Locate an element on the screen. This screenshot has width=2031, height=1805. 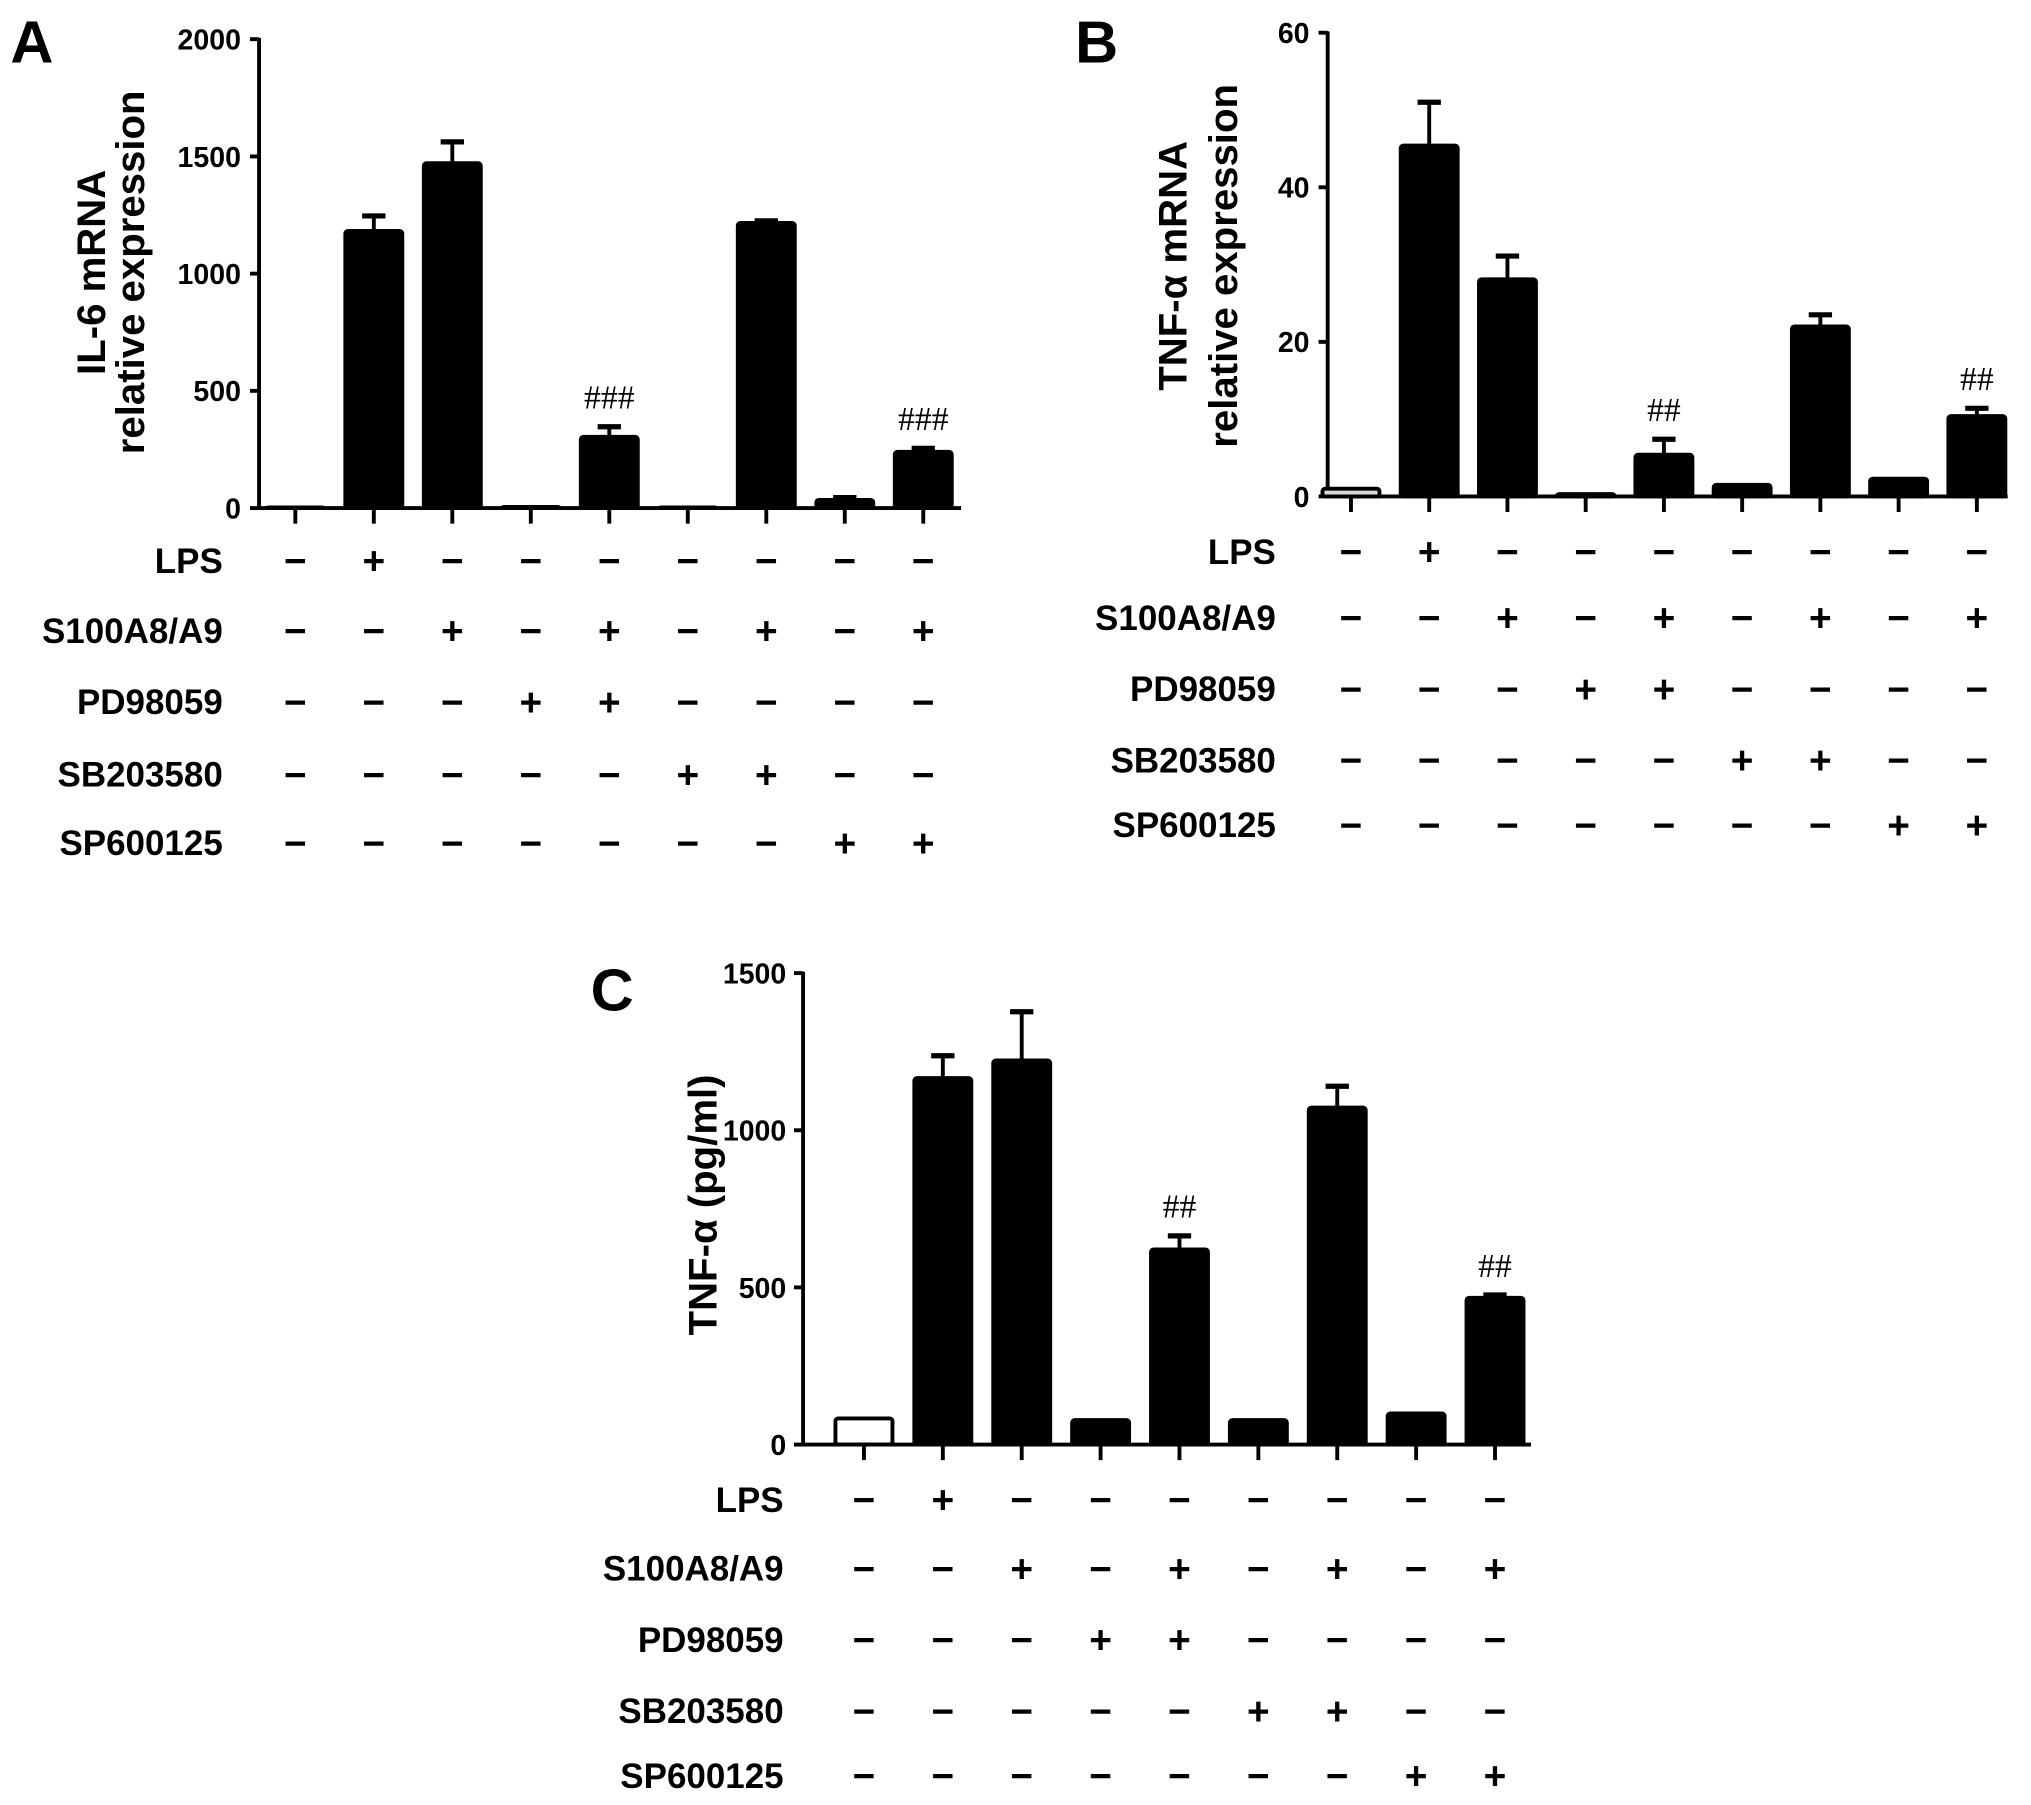
panel-label: B is located at coordinates (1096, 42).